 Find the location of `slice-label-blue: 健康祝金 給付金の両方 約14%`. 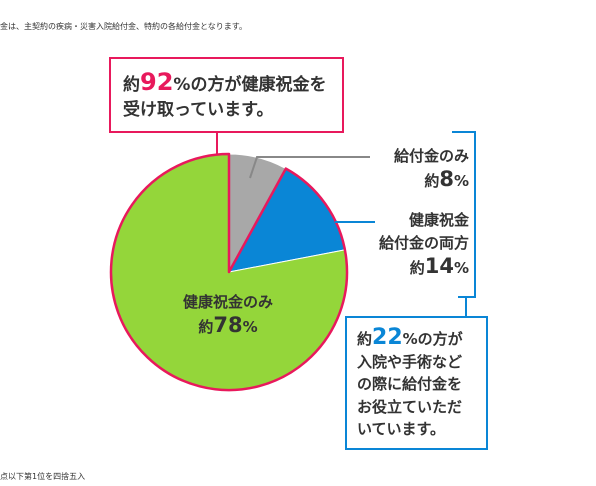

slice-label-blue: 健康祝金 給付金の両方 約14% is located at coordinates (423, 244).